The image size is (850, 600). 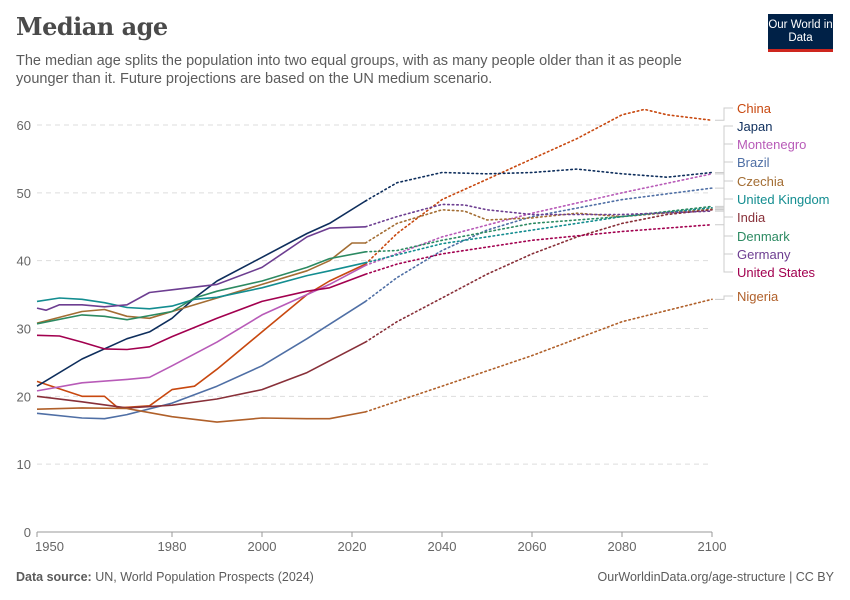 I want to click on series-line-nigeria, so click(x=201, y=415).